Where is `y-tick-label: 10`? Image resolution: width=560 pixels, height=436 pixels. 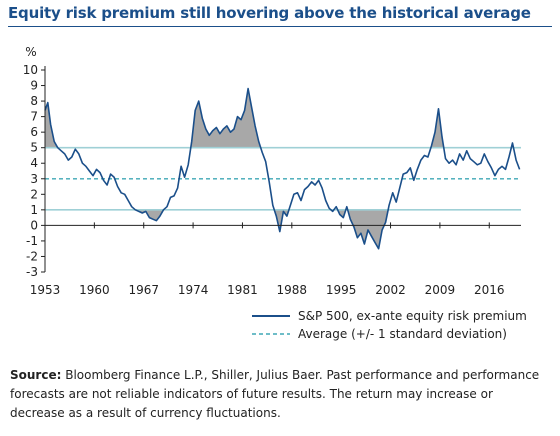 y-tick-label: 10 is located at coordinates (30, 70).